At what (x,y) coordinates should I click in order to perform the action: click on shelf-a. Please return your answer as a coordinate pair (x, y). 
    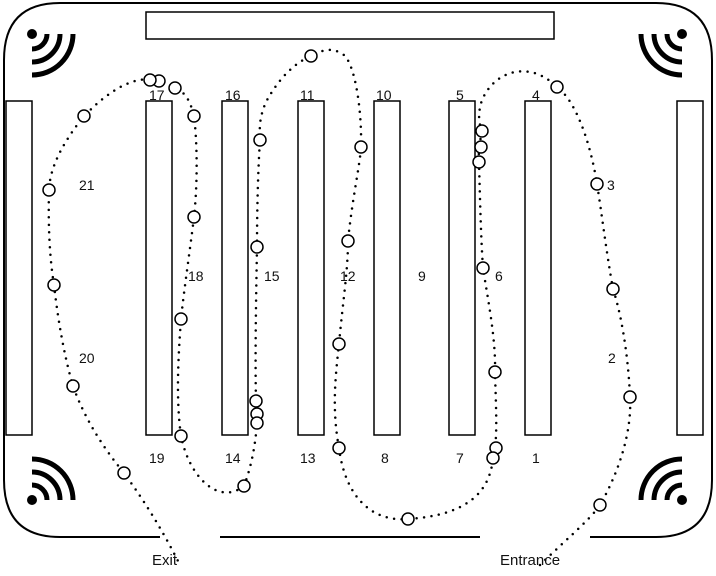
    Looking at the image, I should click on (159, 268).